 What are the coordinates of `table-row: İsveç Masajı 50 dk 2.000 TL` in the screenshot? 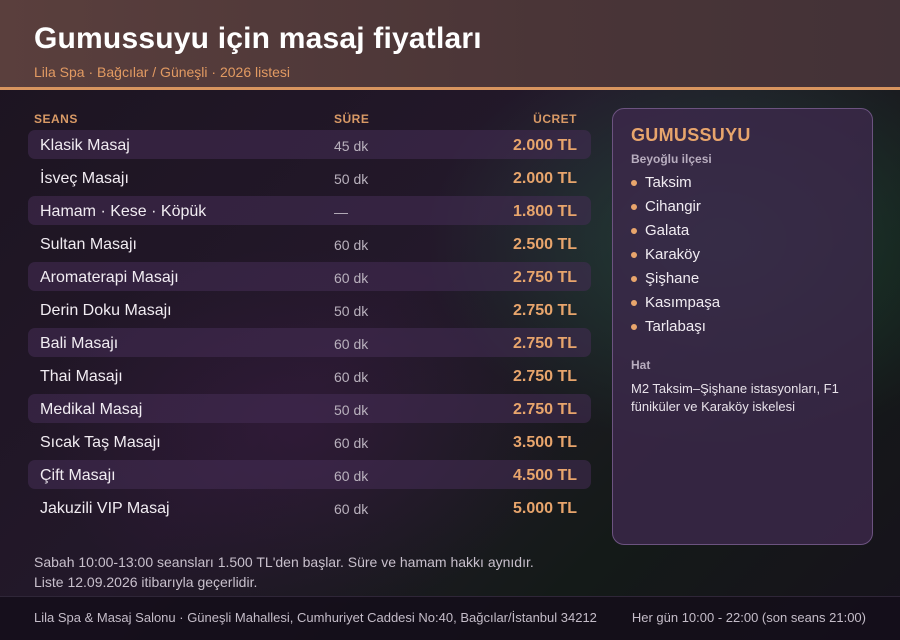 It's located at (309, 177).